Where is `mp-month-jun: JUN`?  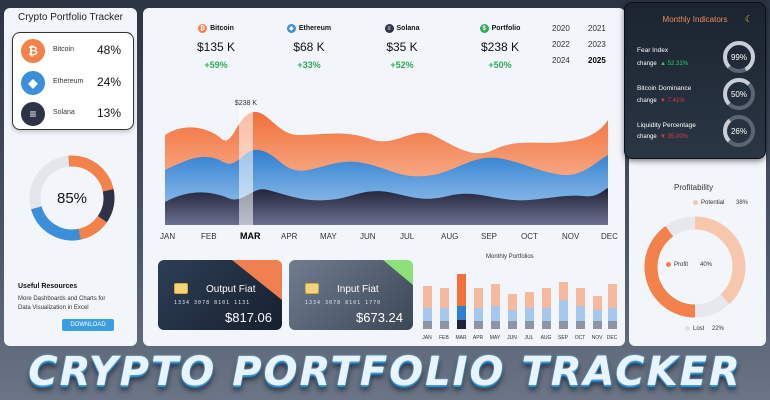
mp-month-jun: JUN is located at coordinates (512, 338).